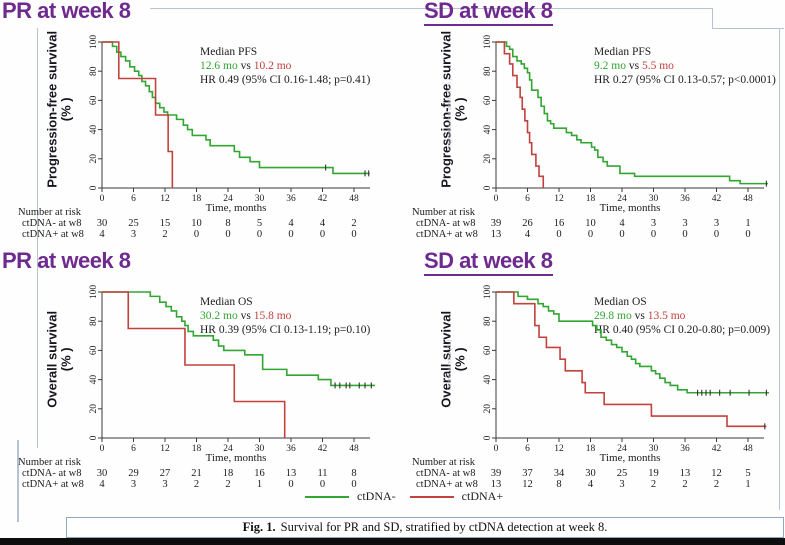 The height and width of the screenshot is (545, 785). What do you see at coordinates (449, 365) in the screenshot?
I see `svg-text: Overall survival (% )` at bounding box center [449, 365].